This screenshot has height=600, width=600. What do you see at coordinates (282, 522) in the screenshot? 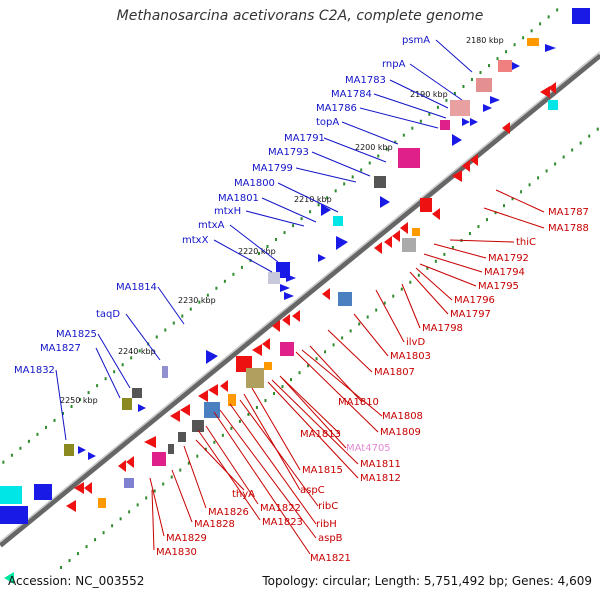
I see `gene-label: MA1823` at bounding box center [282, 522].